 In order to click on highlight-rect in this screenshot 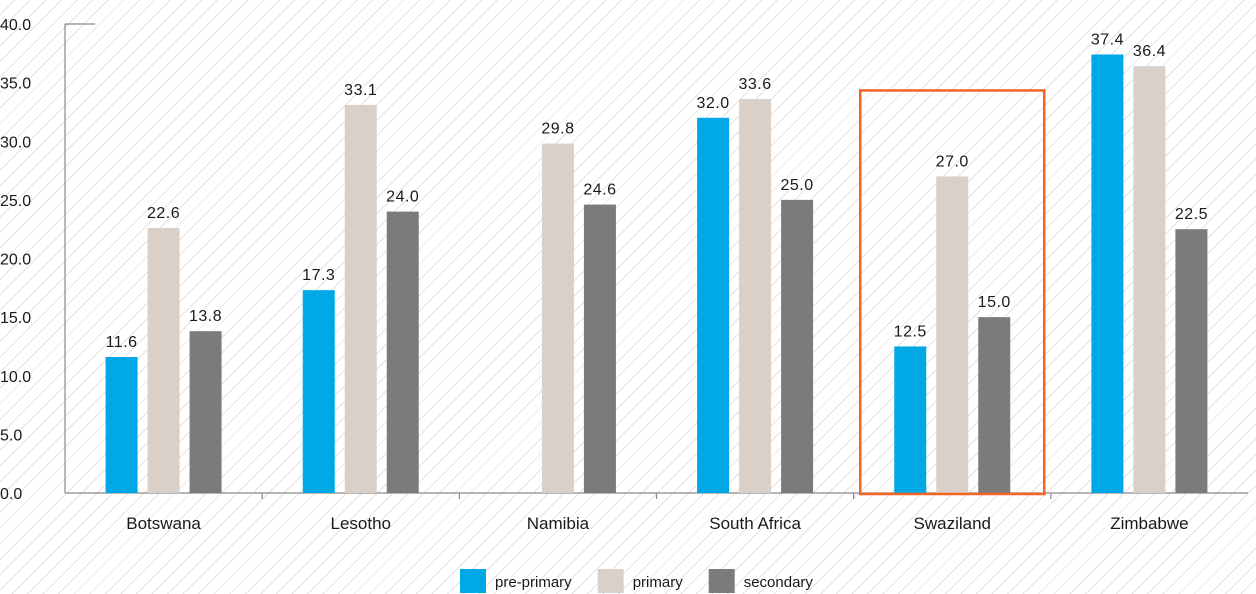, I will do `click(952, 292)`.